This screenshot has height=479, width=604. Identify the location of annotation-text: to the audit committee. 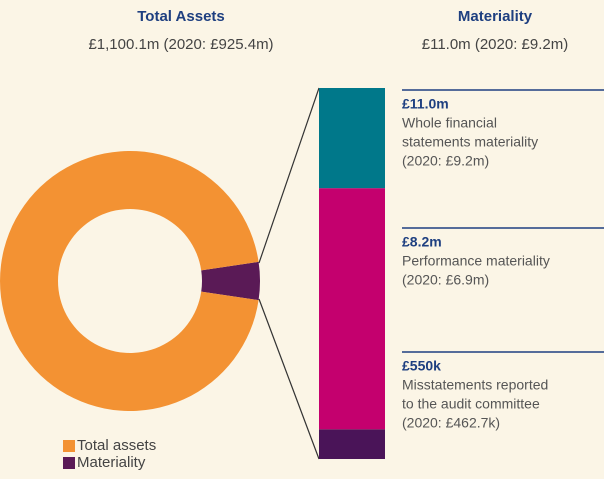
(471, 404).